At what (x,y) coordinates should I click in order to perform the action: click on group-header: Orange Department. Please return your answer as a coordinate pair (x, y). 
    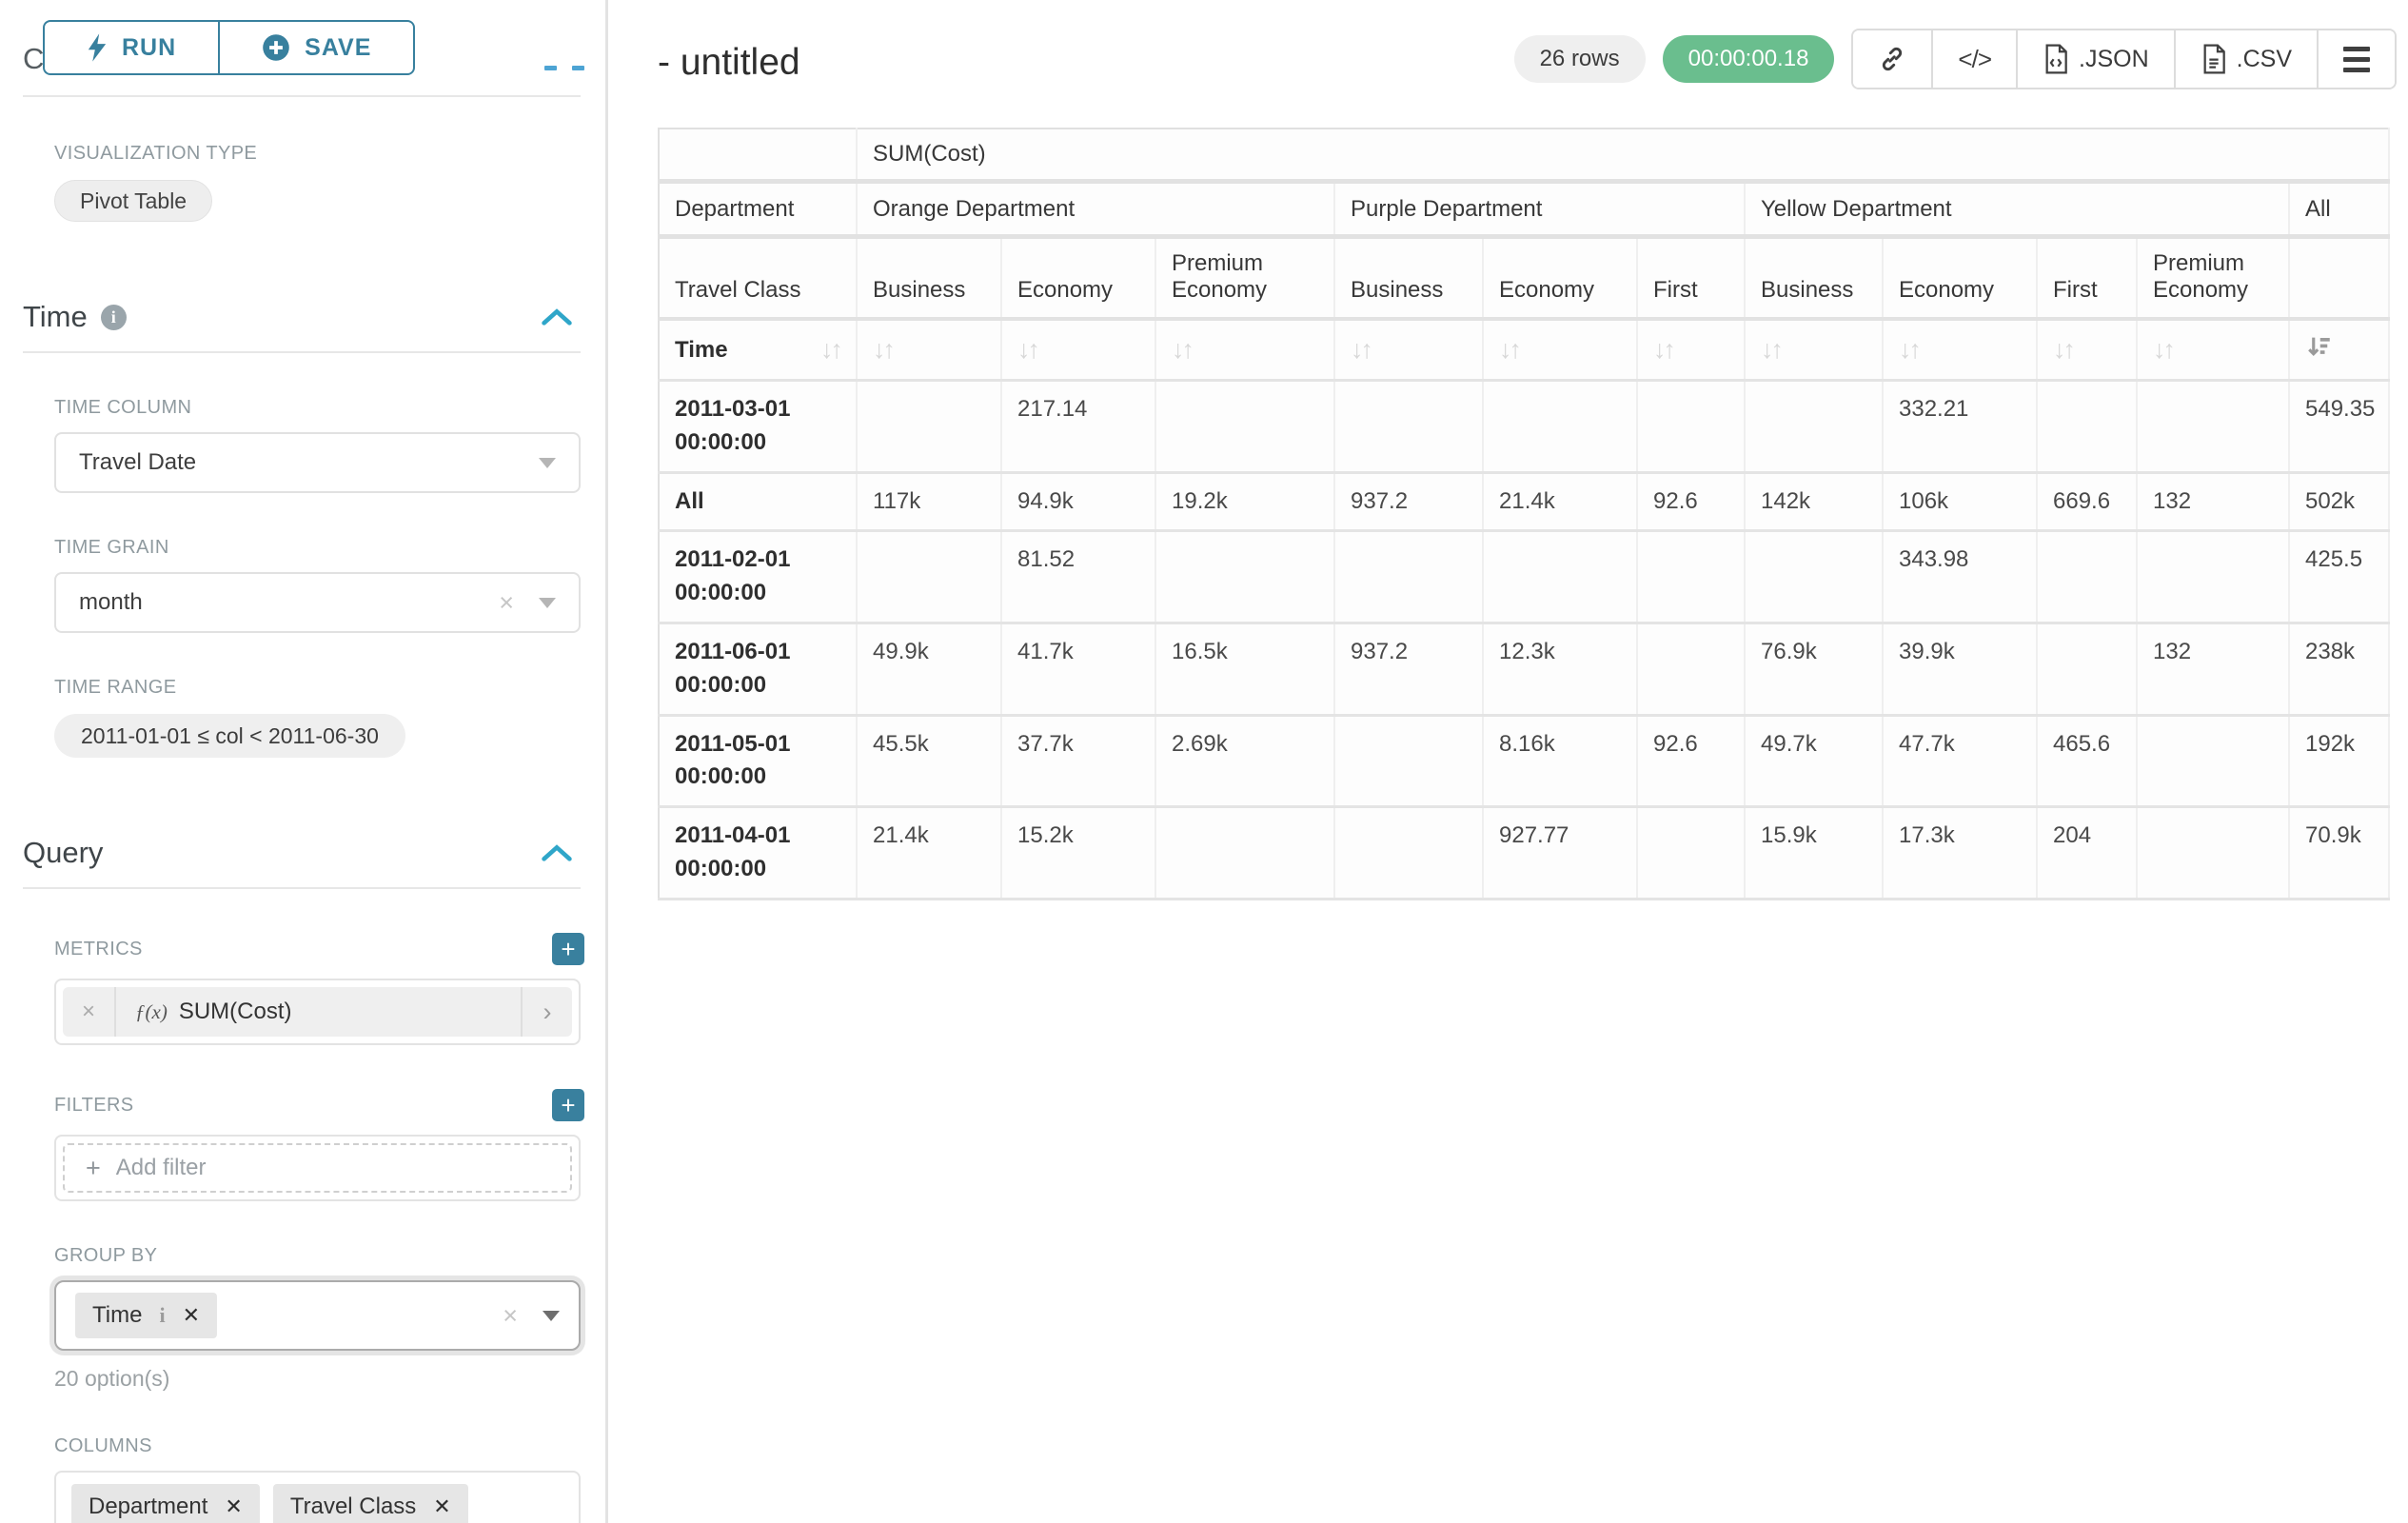
    Looking at the image, I should click on (1096, 210).